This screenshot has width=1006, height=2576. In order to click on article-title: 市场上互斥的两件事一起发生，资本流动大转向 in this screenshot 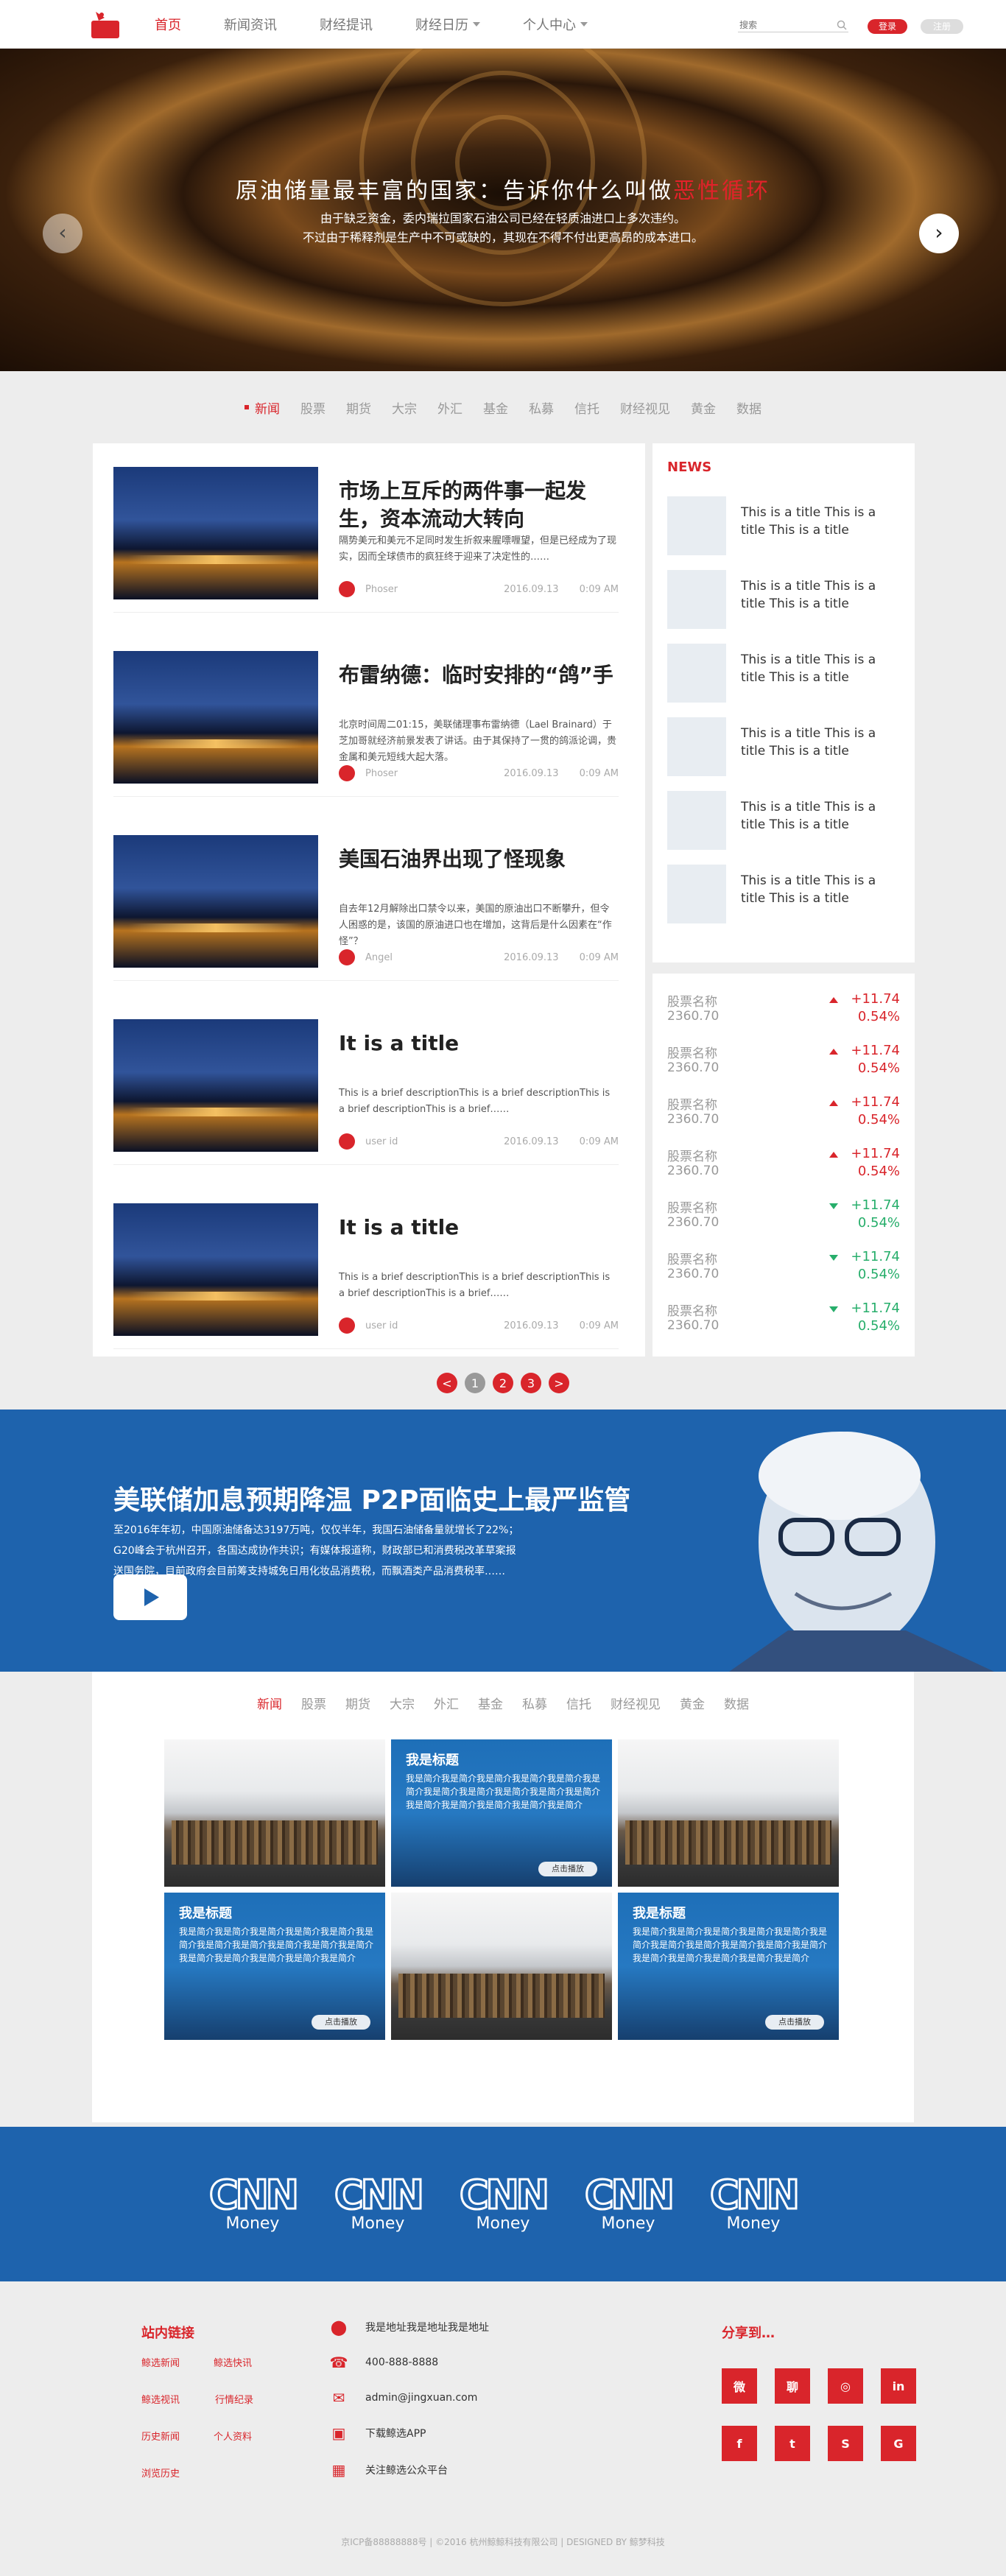, I will do `click(463, 505)`.